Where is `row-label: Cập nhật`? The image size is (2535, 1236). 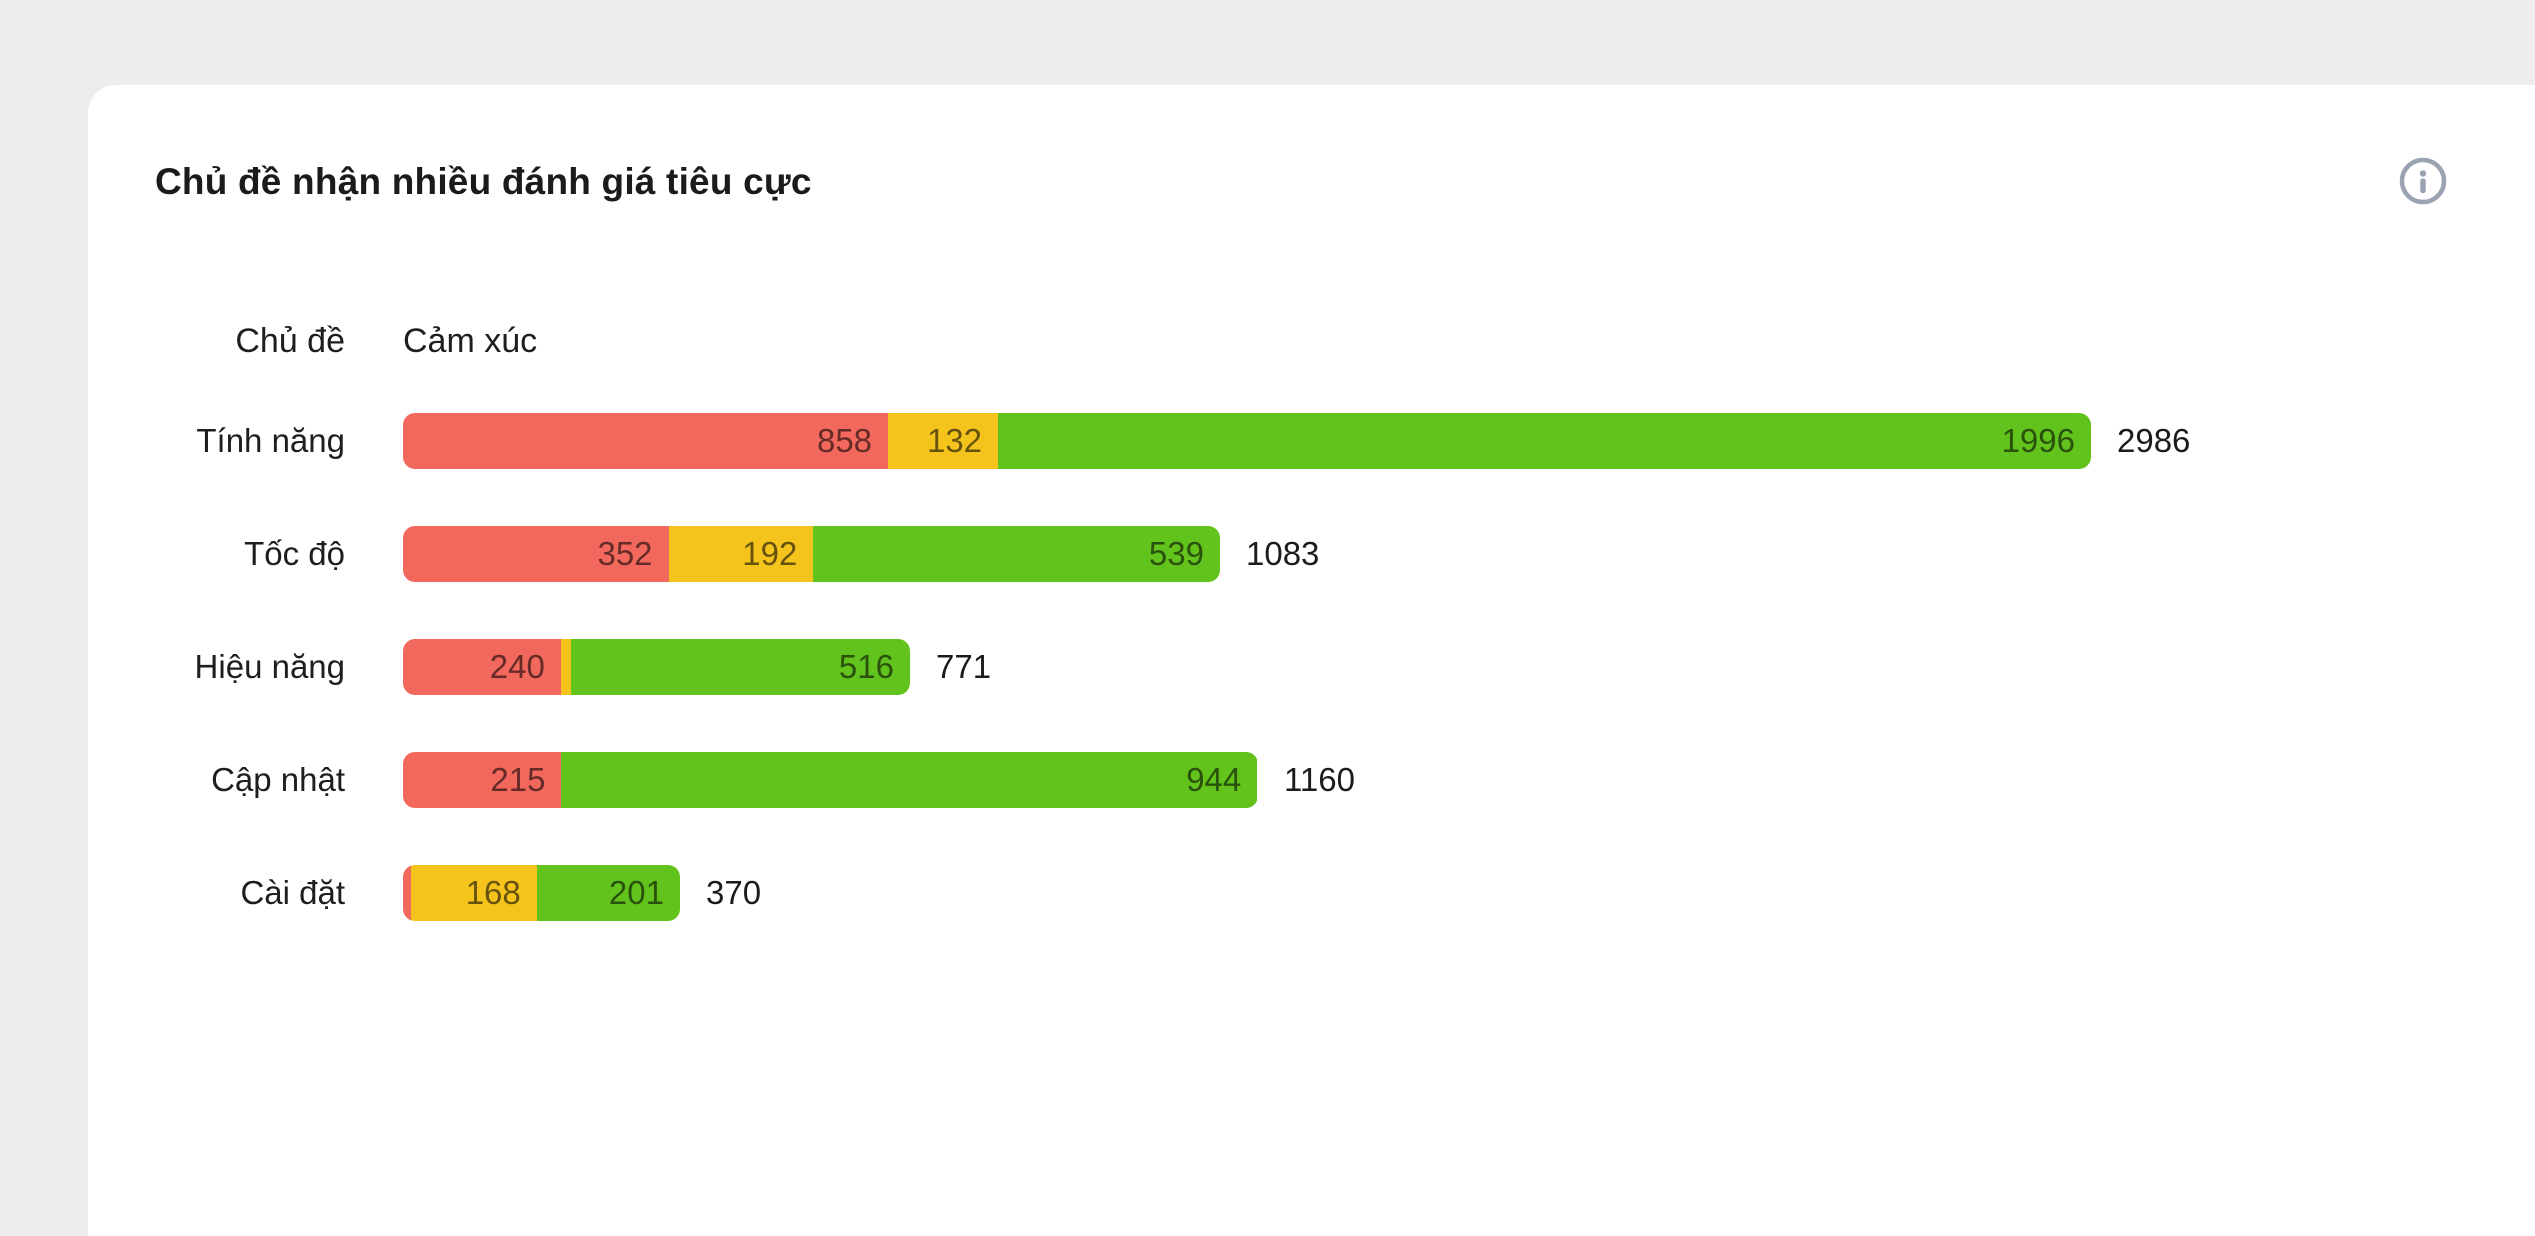 row-label: Cập nhật is located at coordinates (278, 779).